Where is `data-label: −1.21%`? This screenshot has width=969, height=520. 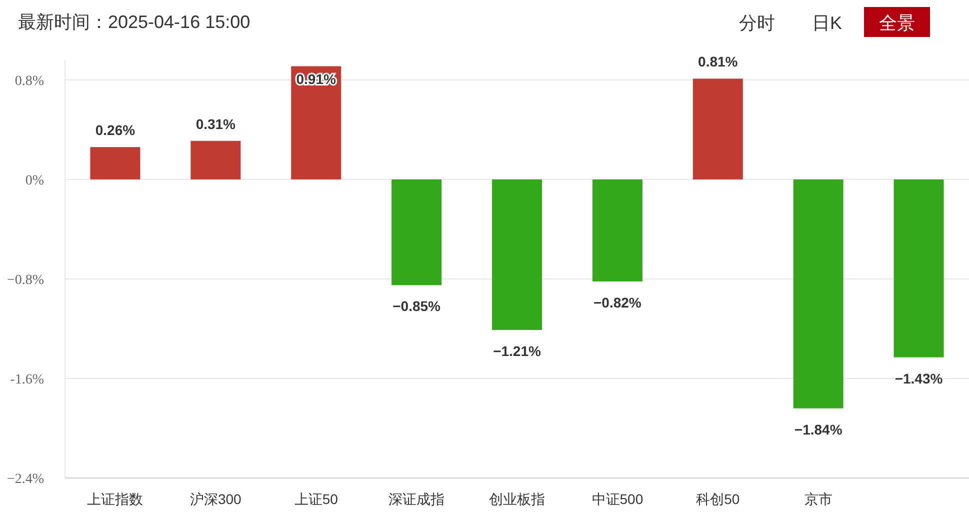
data-label: −1.21% is located at coordinates (517, 350).